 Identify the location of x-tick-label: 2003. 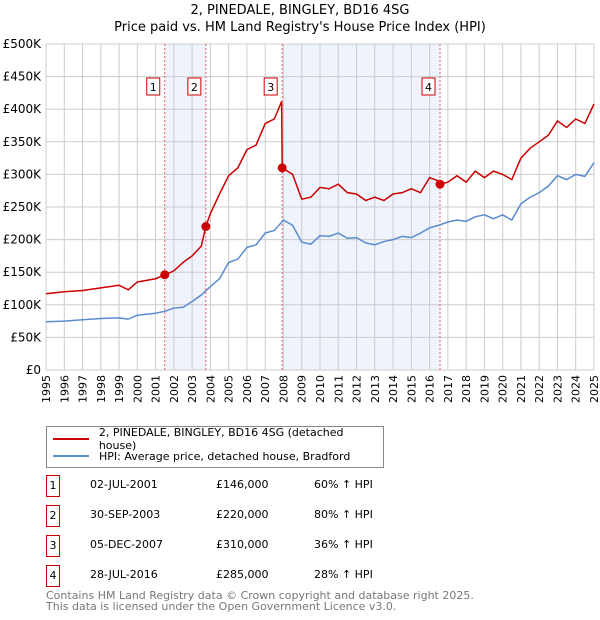
(192, 389).